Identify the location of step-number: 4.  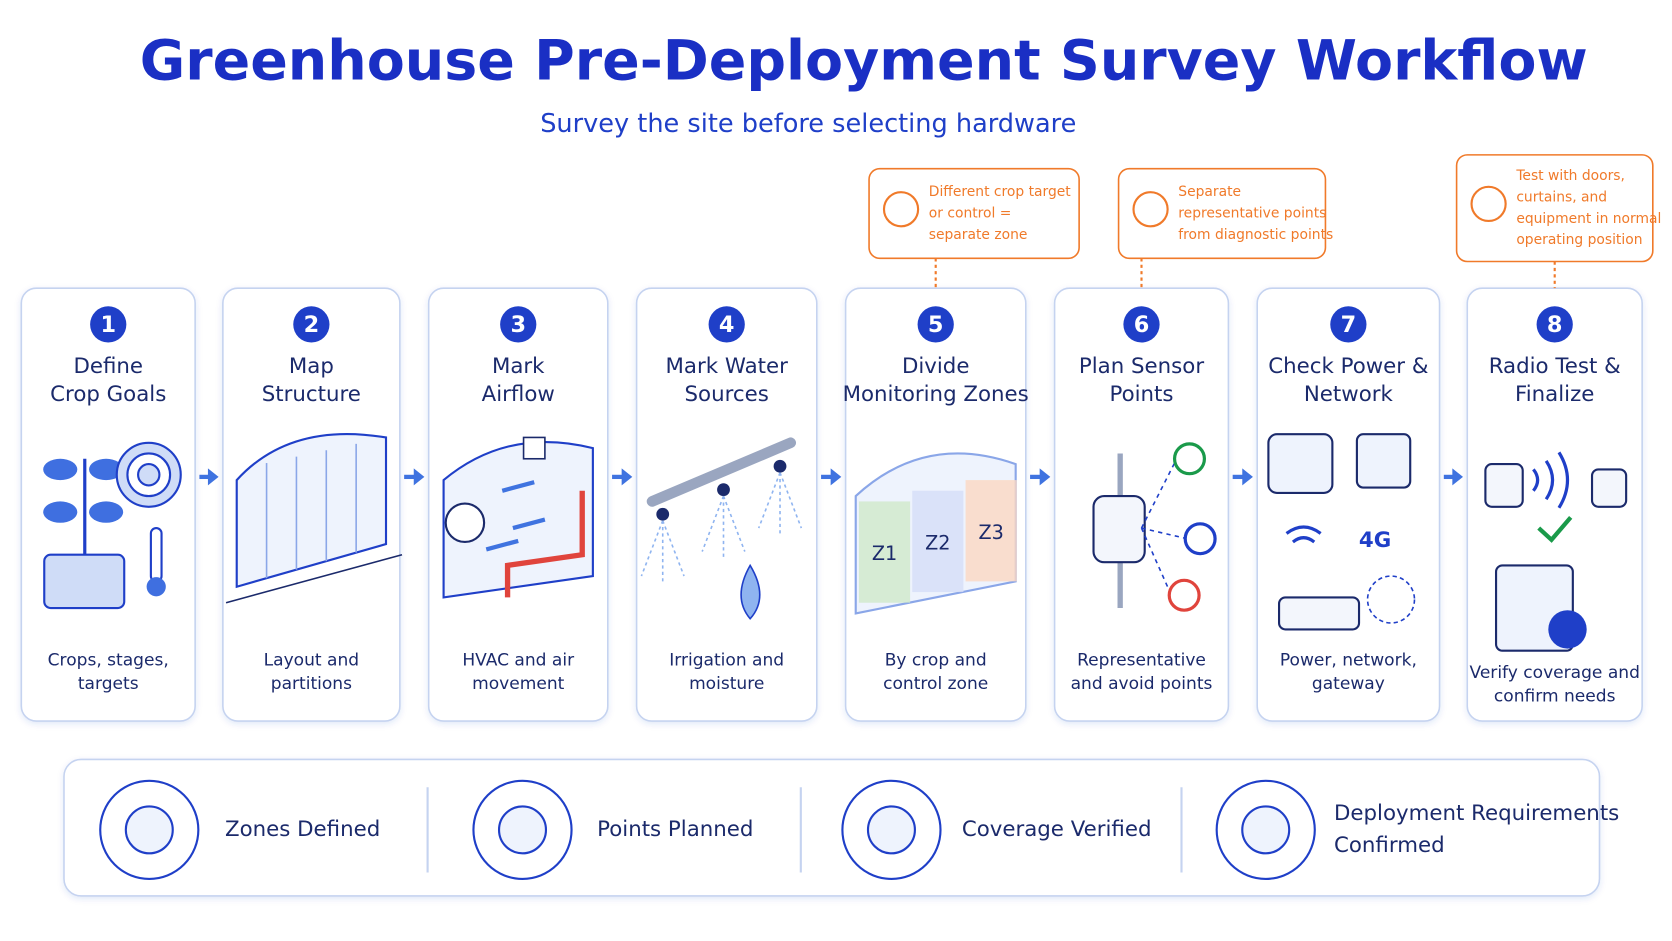
(727, 325).